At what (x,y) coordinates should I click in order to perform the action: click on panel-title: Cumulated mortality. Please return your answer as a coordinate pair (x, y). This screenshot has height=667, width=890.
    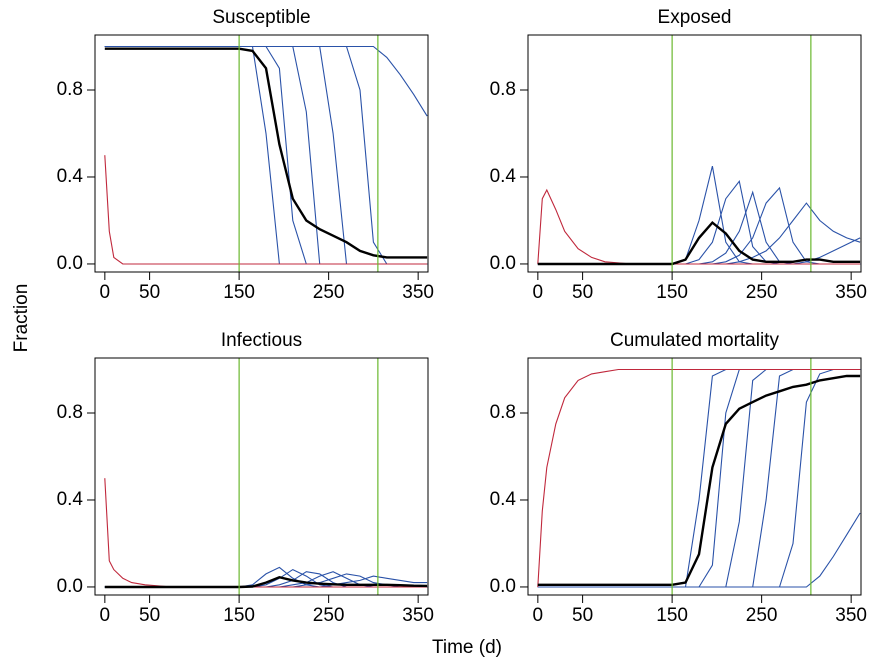
    Looking at the image, I should click on (694, 340).